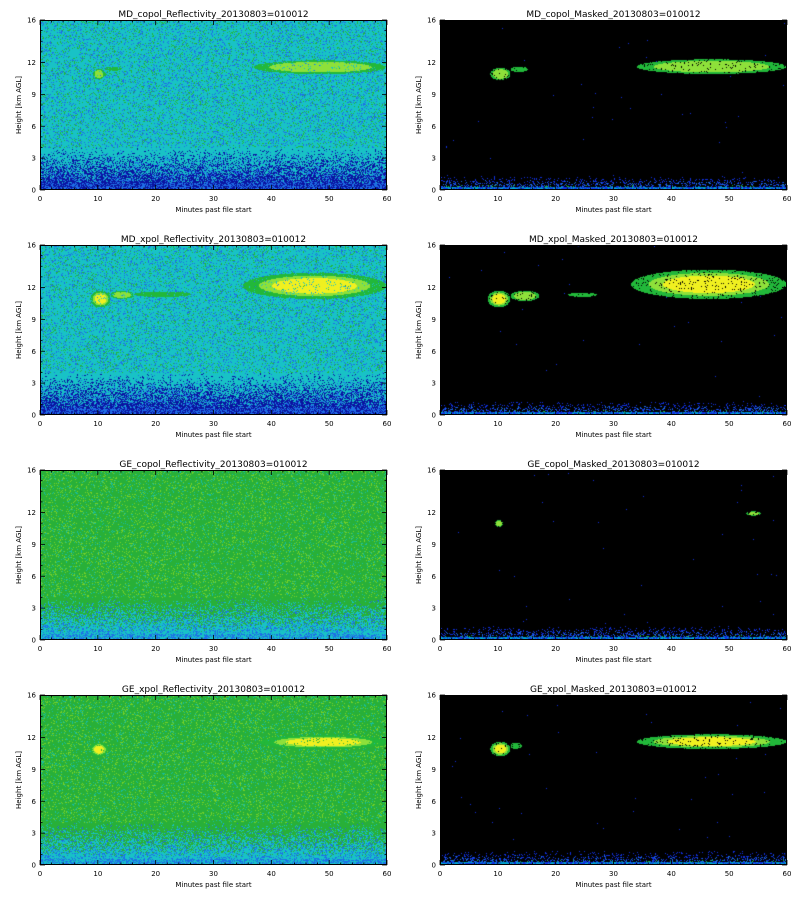 This screenshot has width=800, height=900. I want to click on panel-title: GE_copol_Reflectivity_20130803=010012, so click(213, 465).